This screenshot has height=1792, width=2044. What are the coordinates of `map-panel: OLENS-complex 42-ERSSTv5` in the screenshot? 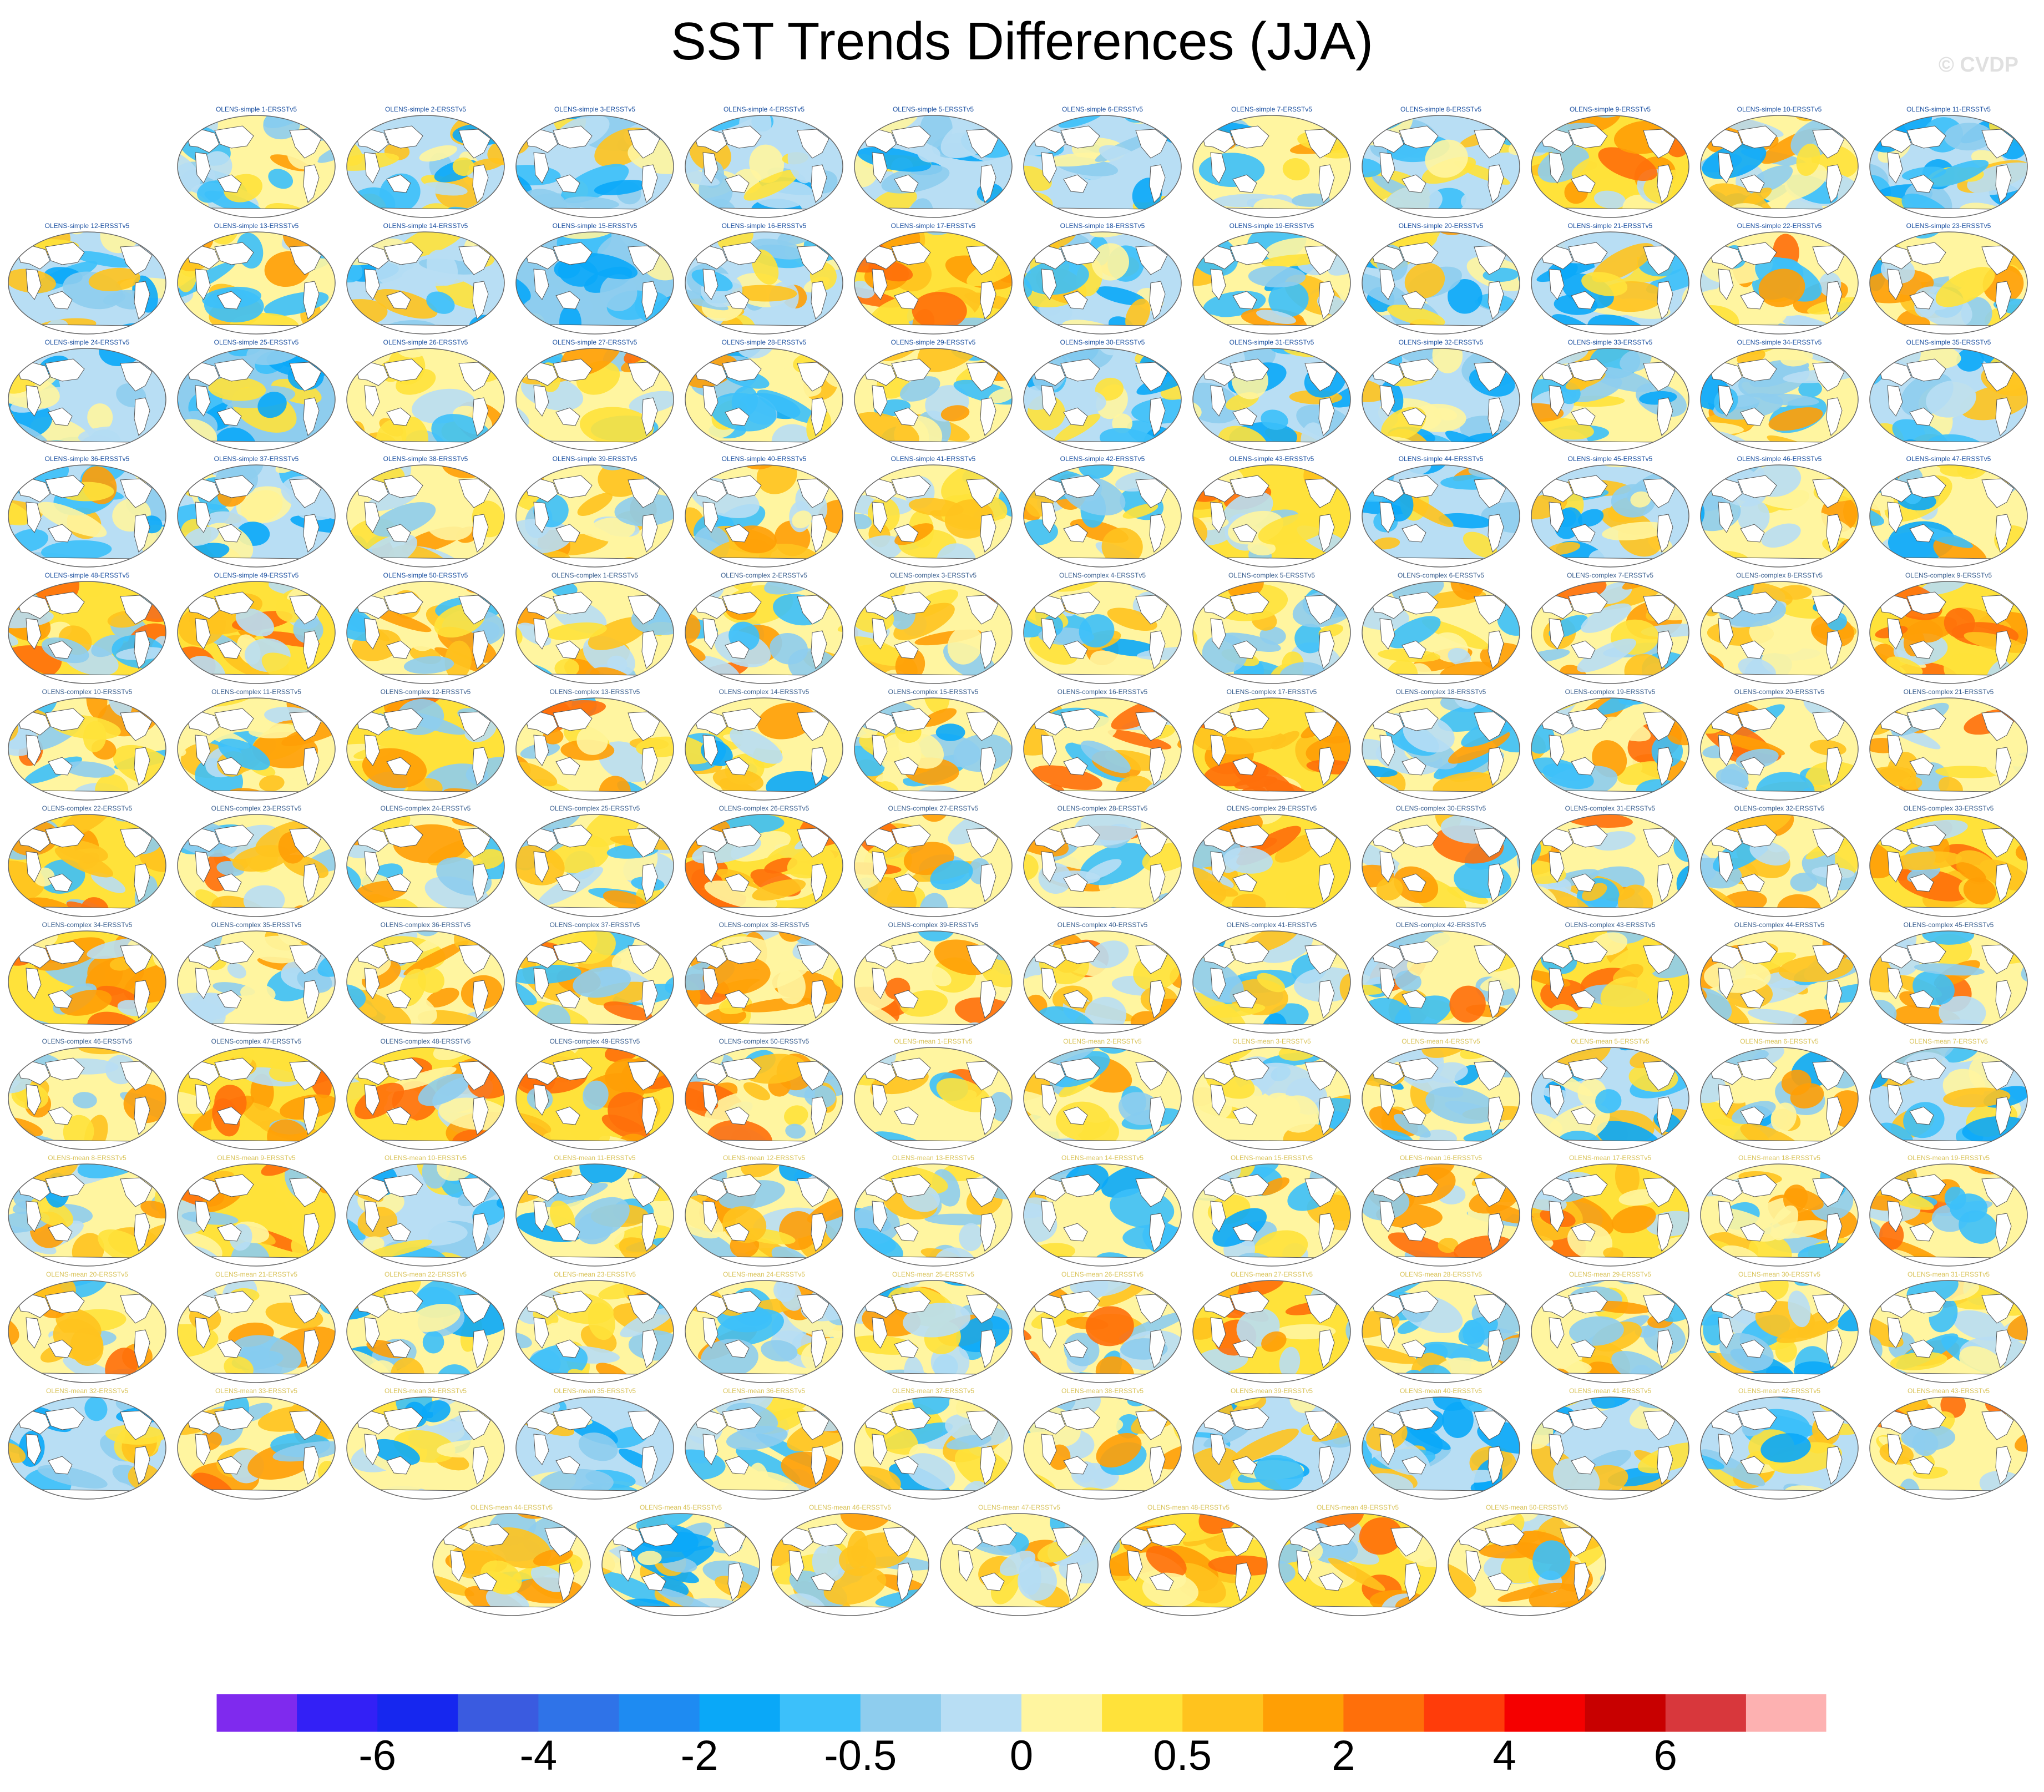 It's located at (1440, 977).